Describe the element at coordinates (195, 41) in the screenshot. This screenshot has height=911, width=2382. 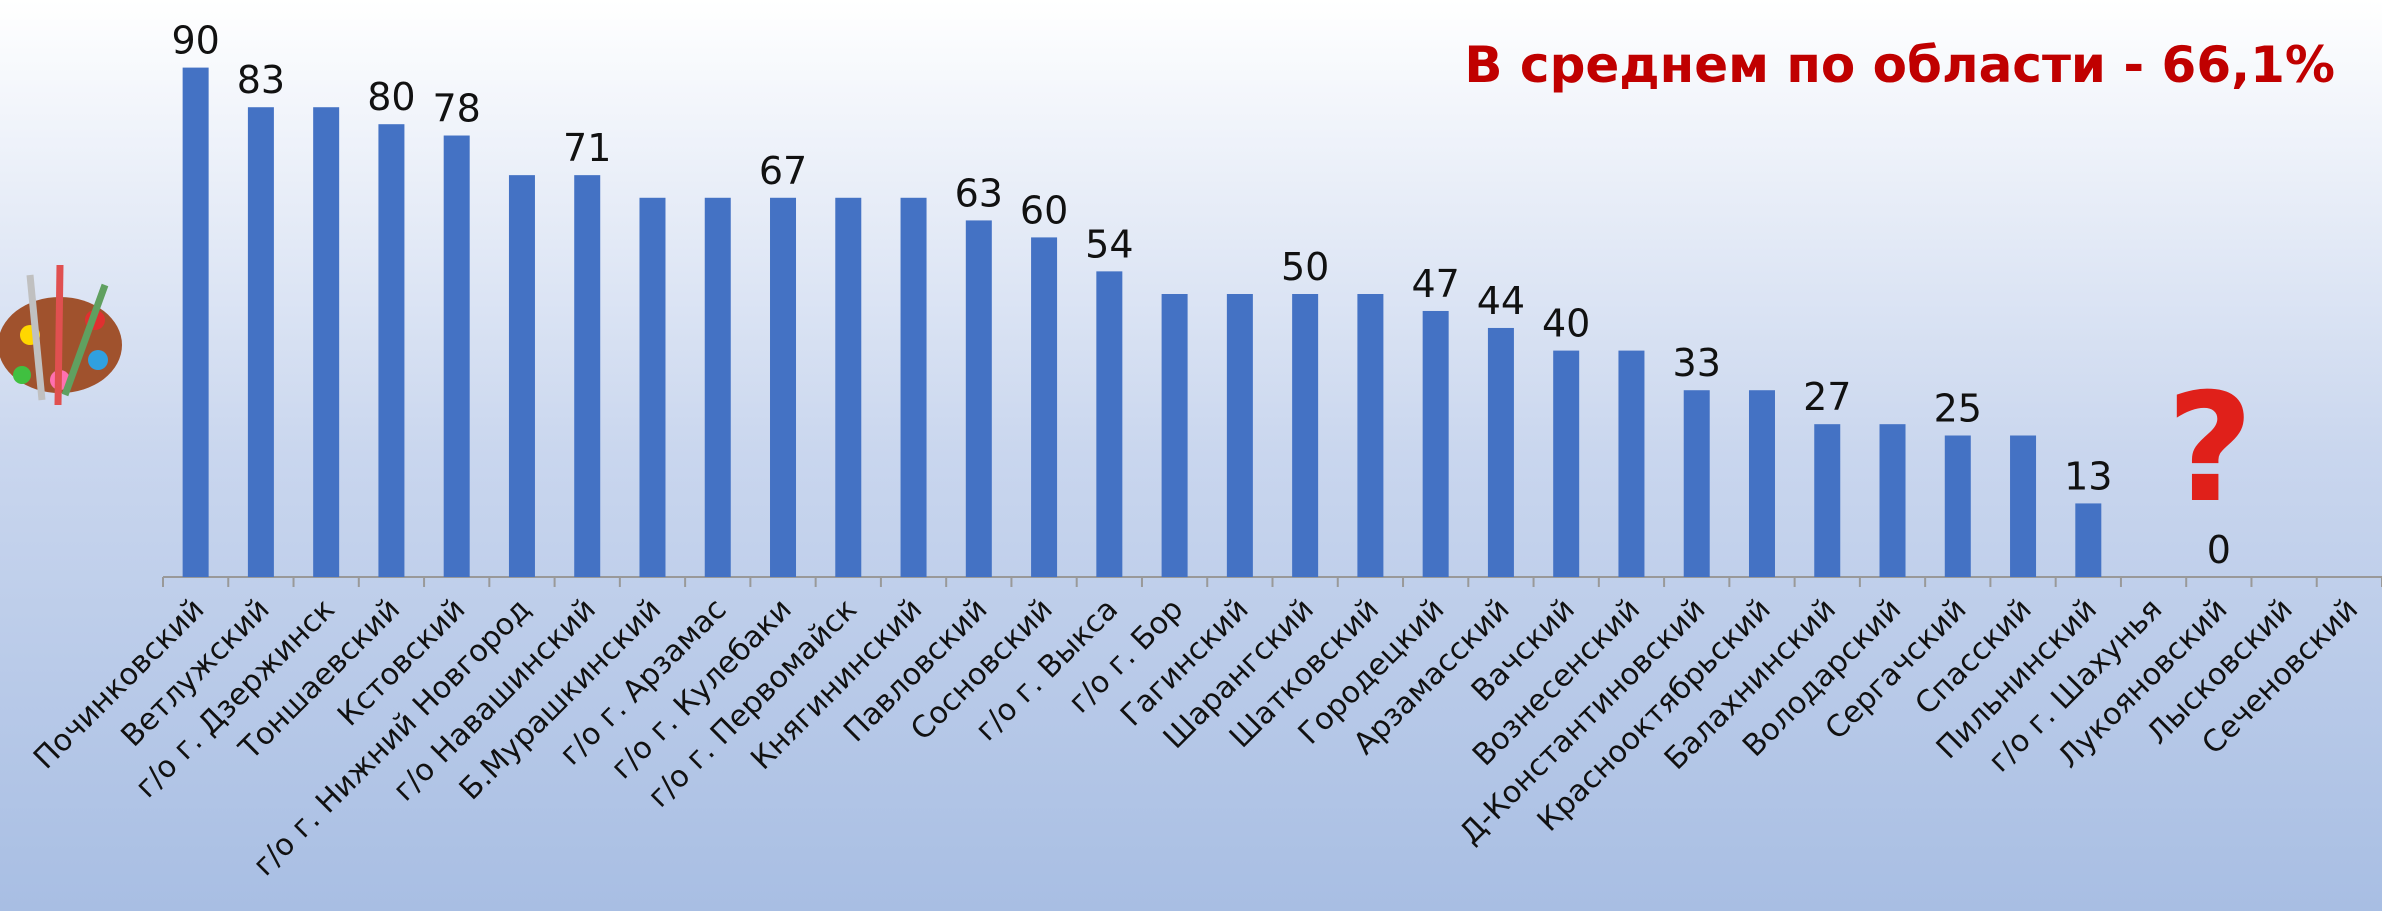
I see `value-label: 90` at that location.